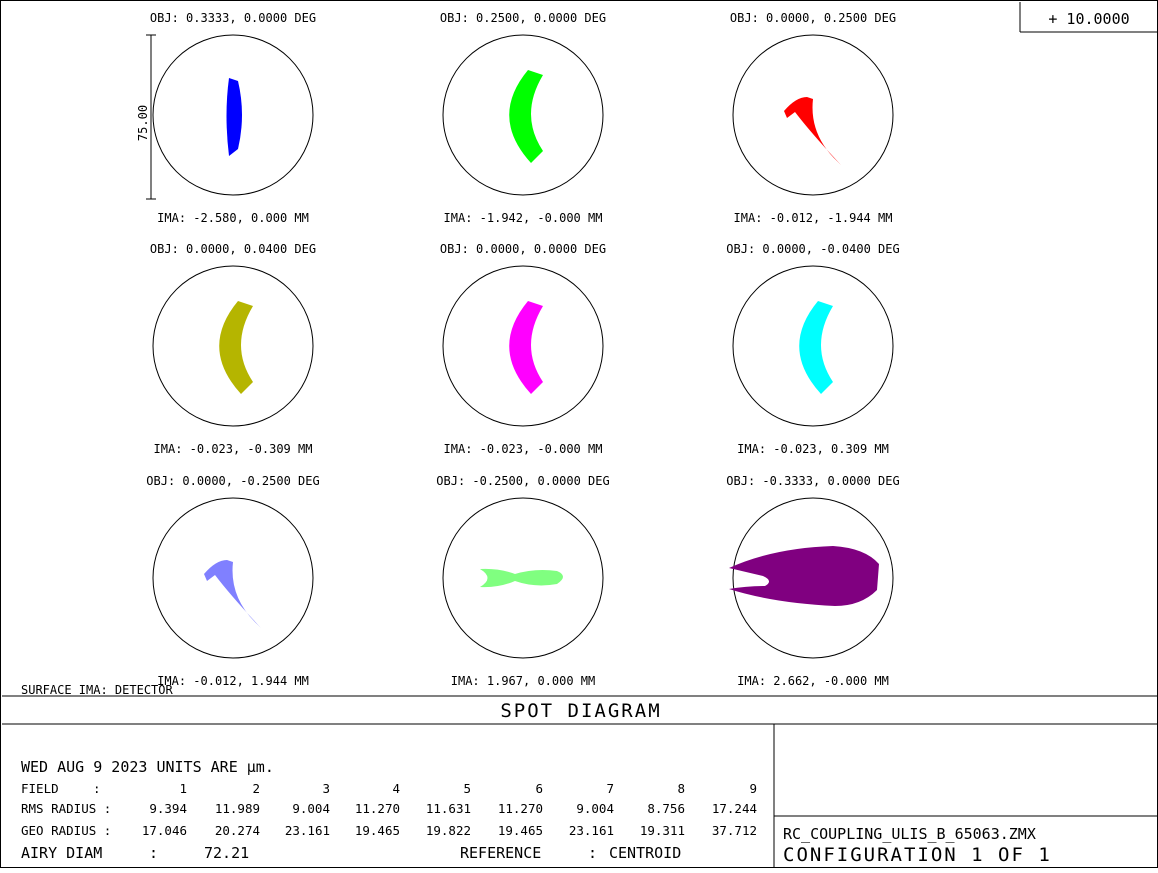 This screenshot has width=1158, height=873. Describe the element at coordinates (539, 788) in the screenshot. I see `field-number: 6` at that location.